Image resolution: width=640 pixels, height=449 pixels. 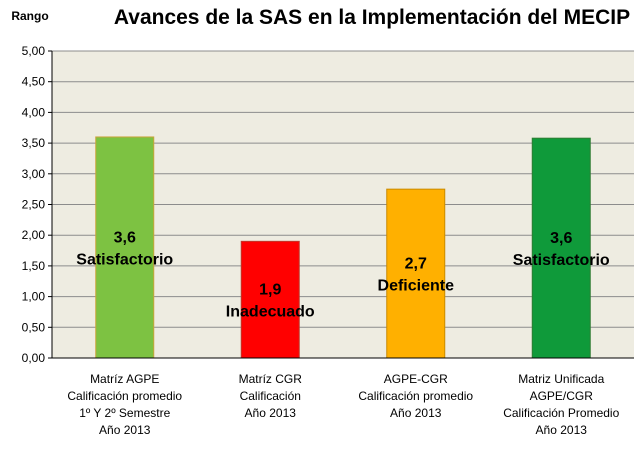 I want to click on y-tick-label: 0,00, so click(x=34, y=358).